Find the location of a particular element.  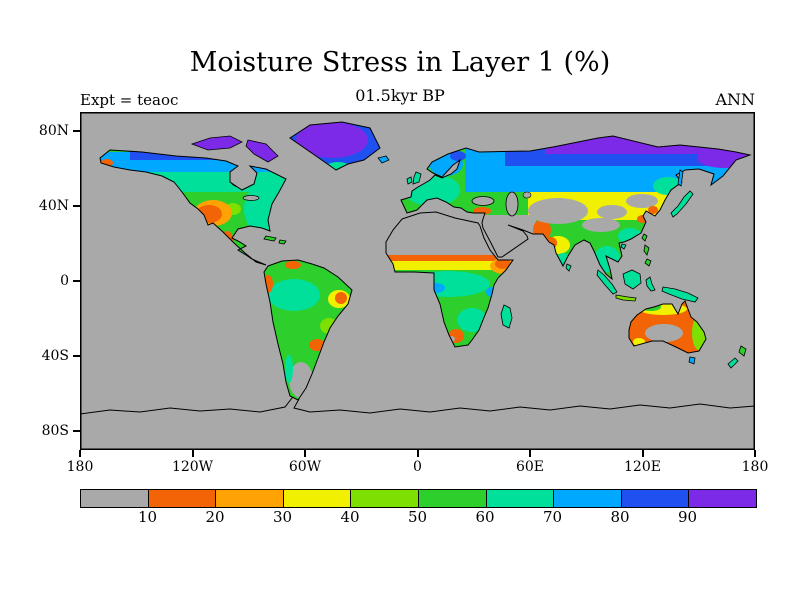

colorbar-tick-label: 50 is located at coordinates (417, 517).